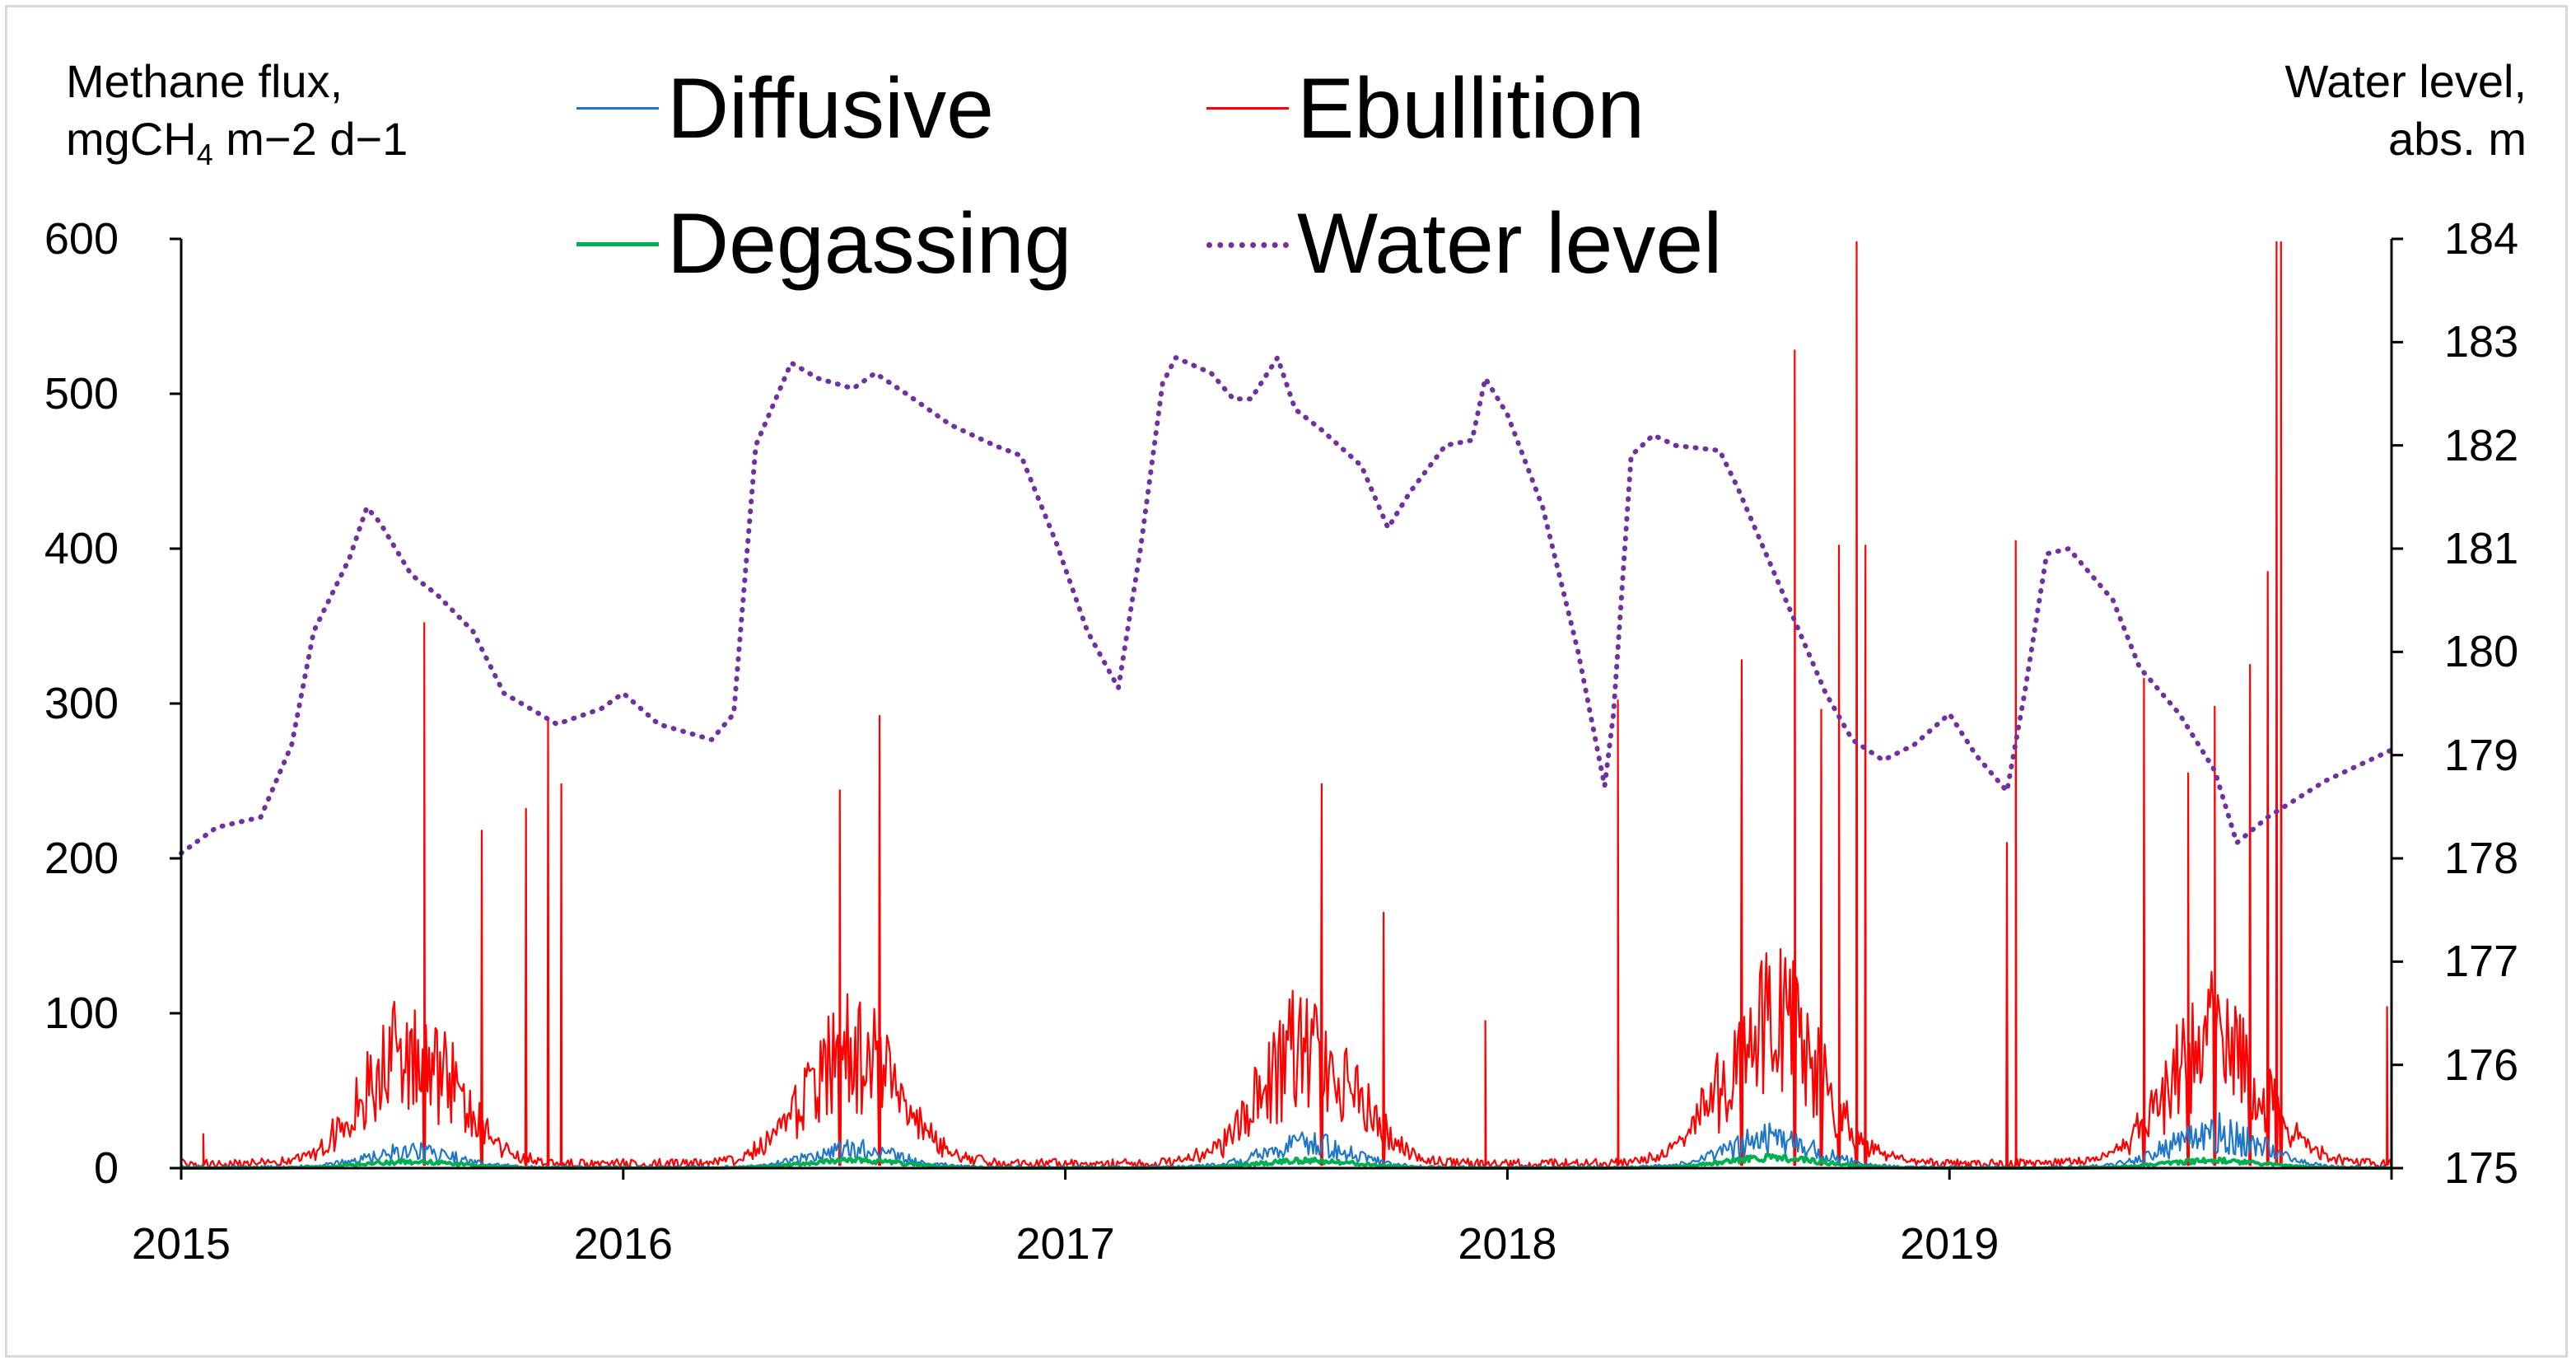 The height and width of the screenshot is (1365, 2576). I want to click on legend-swatch-degassing, so click(617, 244).